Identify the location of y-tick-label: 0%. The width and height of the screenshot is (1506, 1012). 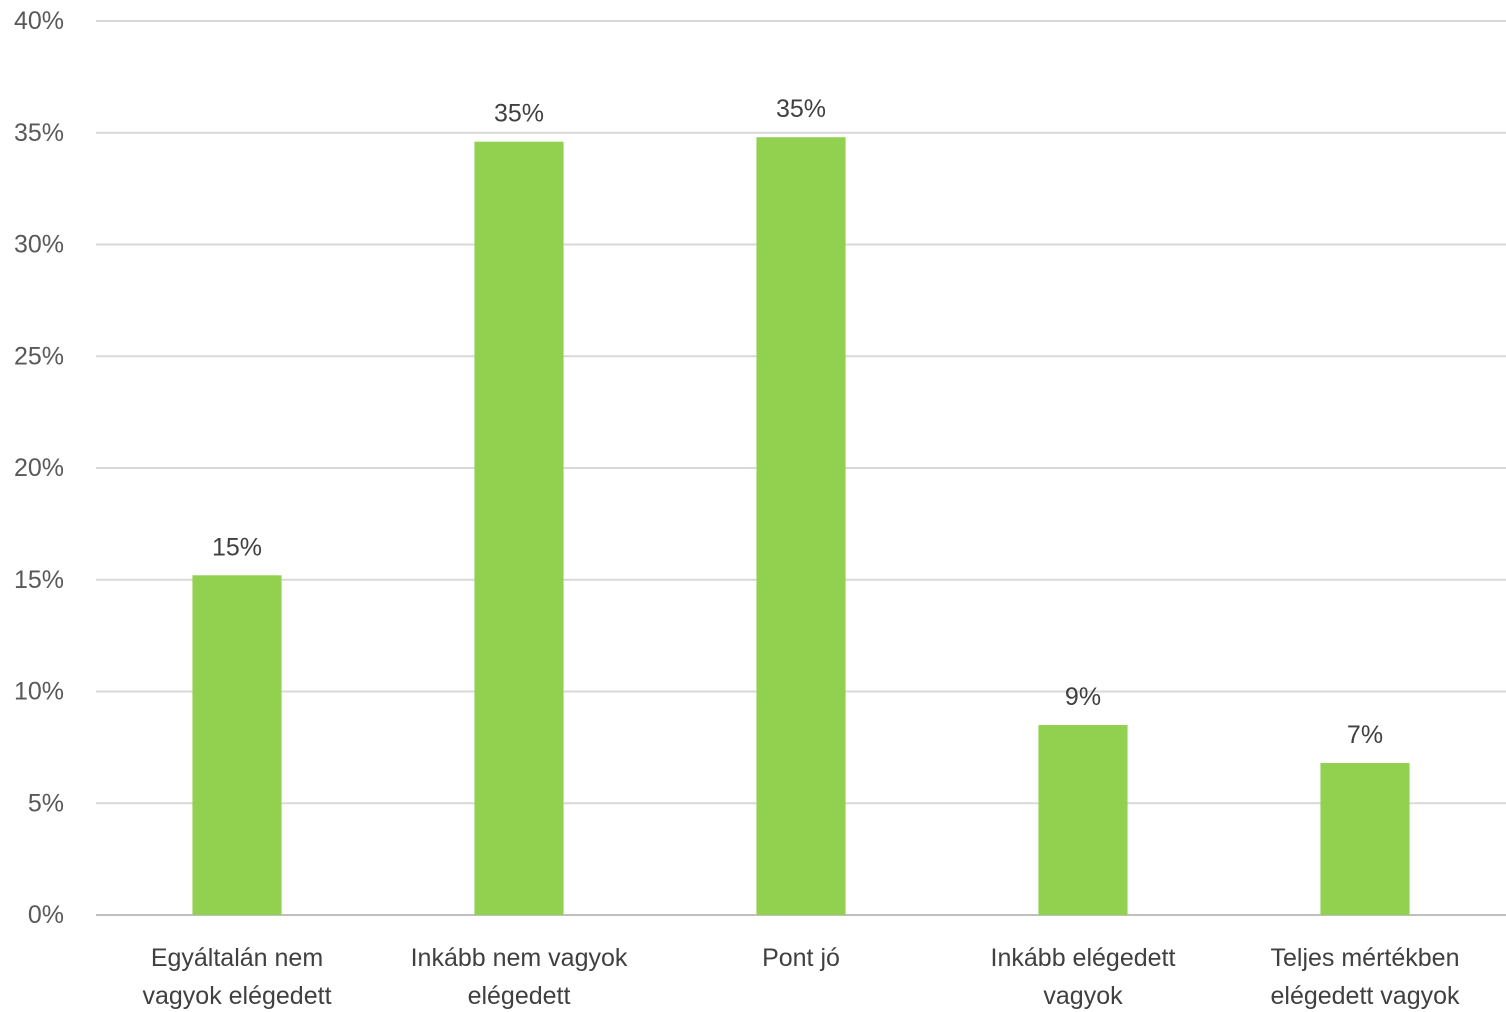
(46, 915).